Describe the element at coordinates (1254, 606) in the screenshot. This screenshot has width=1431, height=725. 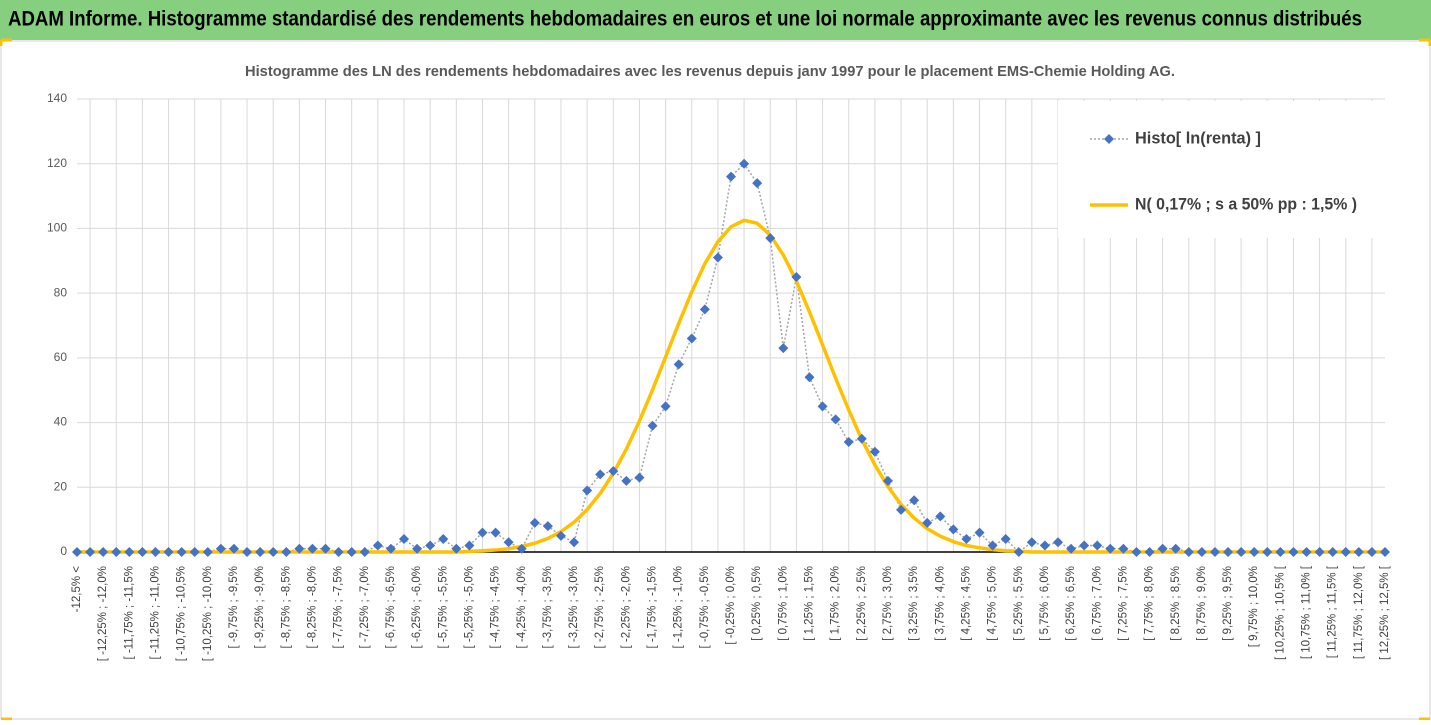
I see `x-tick-label: [ 9,75% ; 10,0%` at that location.